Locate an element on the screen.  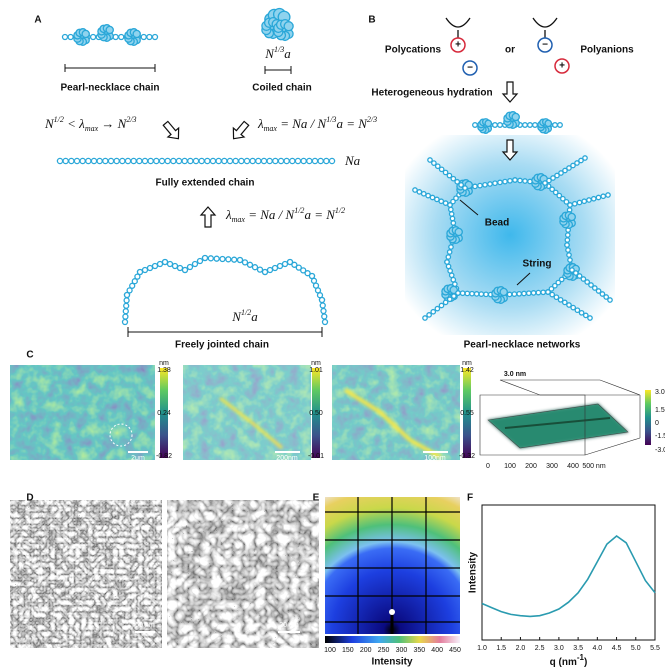
panel-label: A is located at coordinates (37, 20).